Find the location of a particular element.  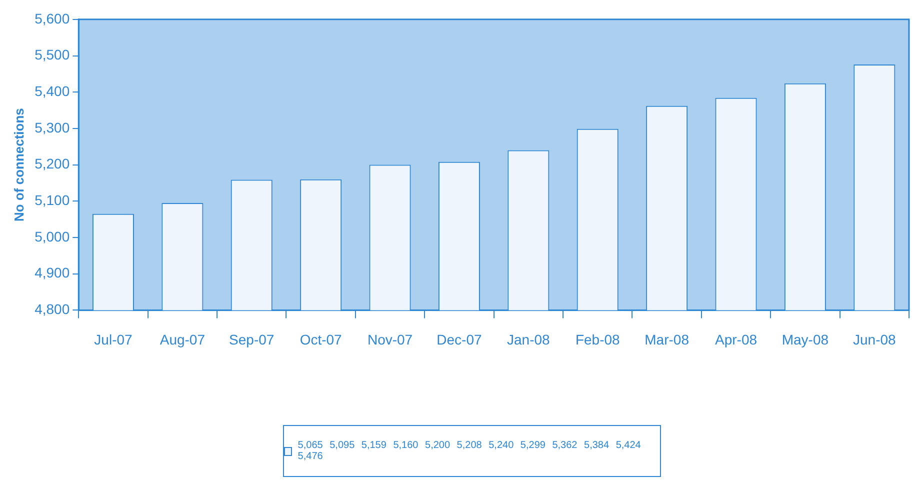

y-tick-label: 5,100 is located at coordinates (52, 200).